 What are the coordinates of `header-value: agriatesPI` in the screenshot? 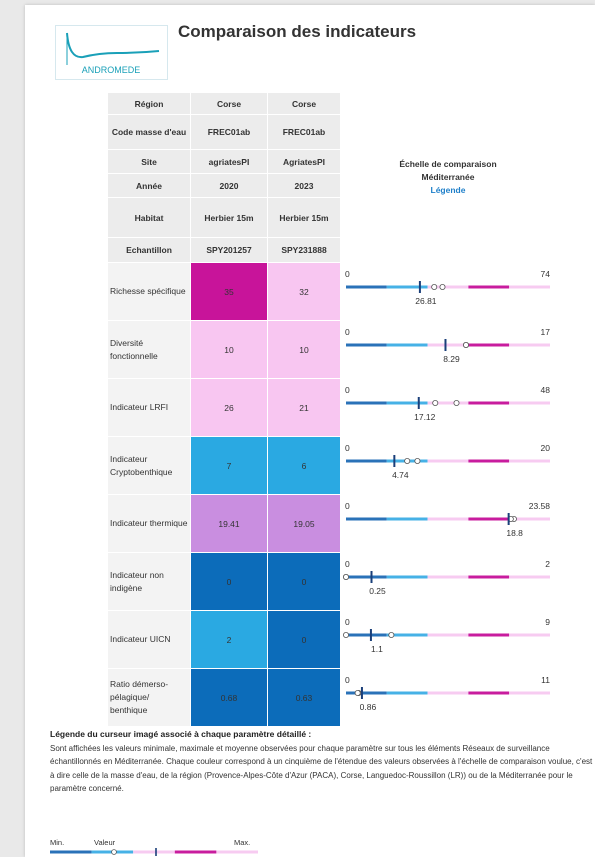 It's located at (229, 161).